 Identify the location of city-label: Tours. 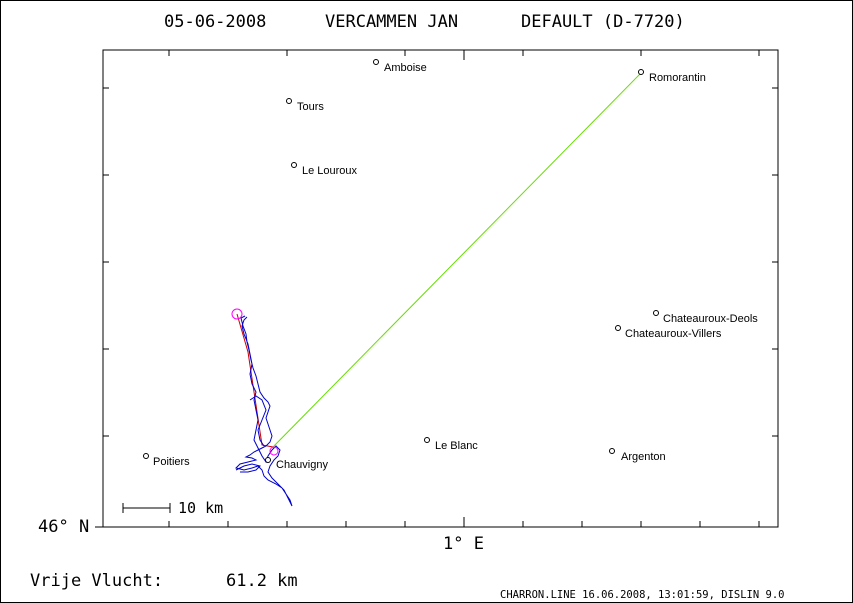
(310, 107).